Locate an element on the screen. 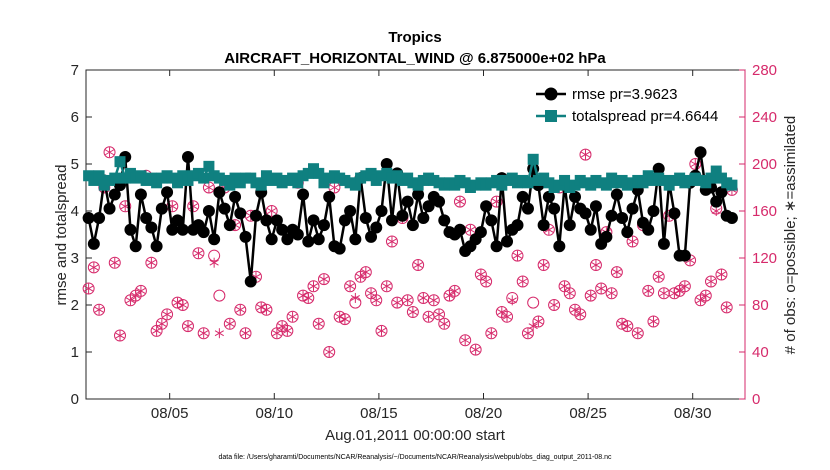 Image resolution: width=830 pixels, height=470 pixels. legend-rmse-label: rmse pr=3.9623 is located at coordinates (624, 94).